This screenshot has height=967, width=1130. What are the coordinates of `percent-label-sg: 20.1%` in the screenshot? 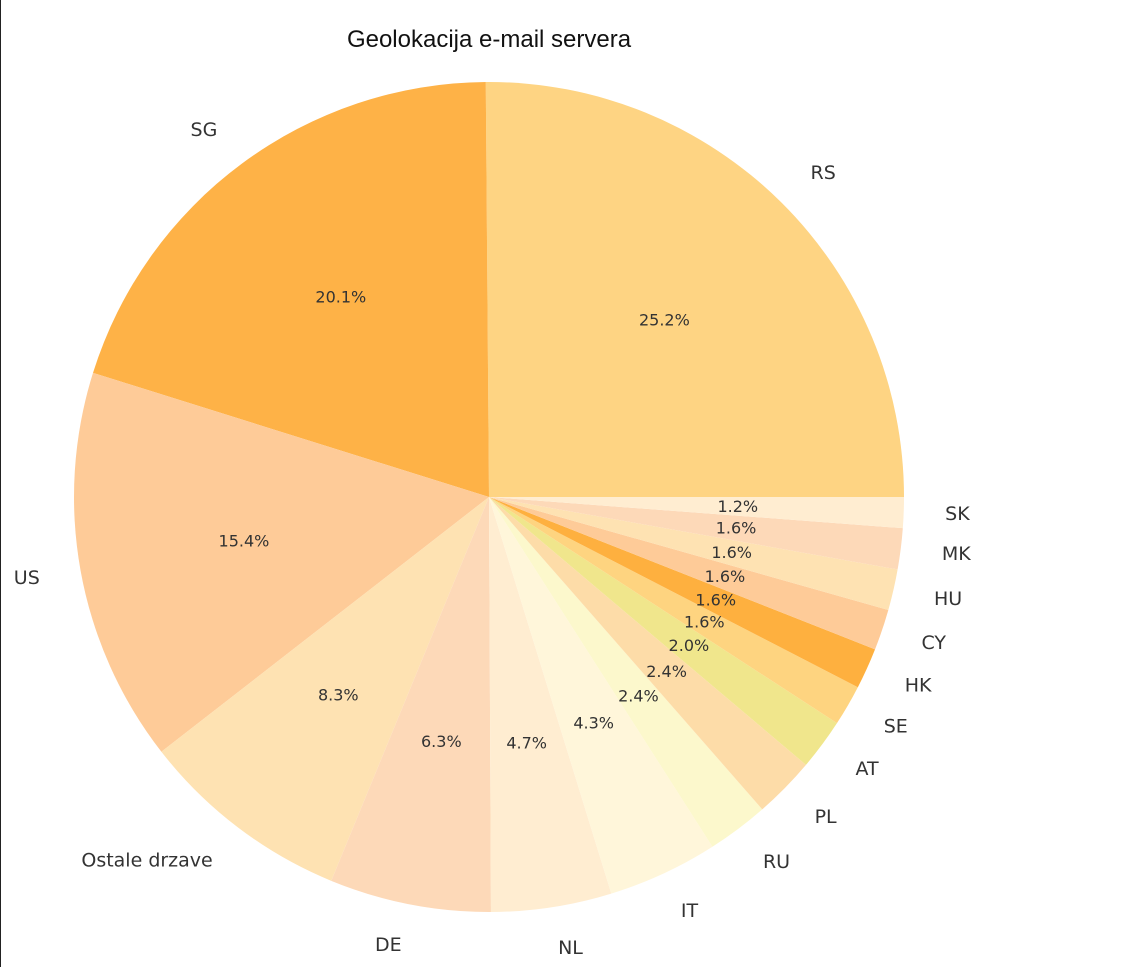 It's located at (340, 296).